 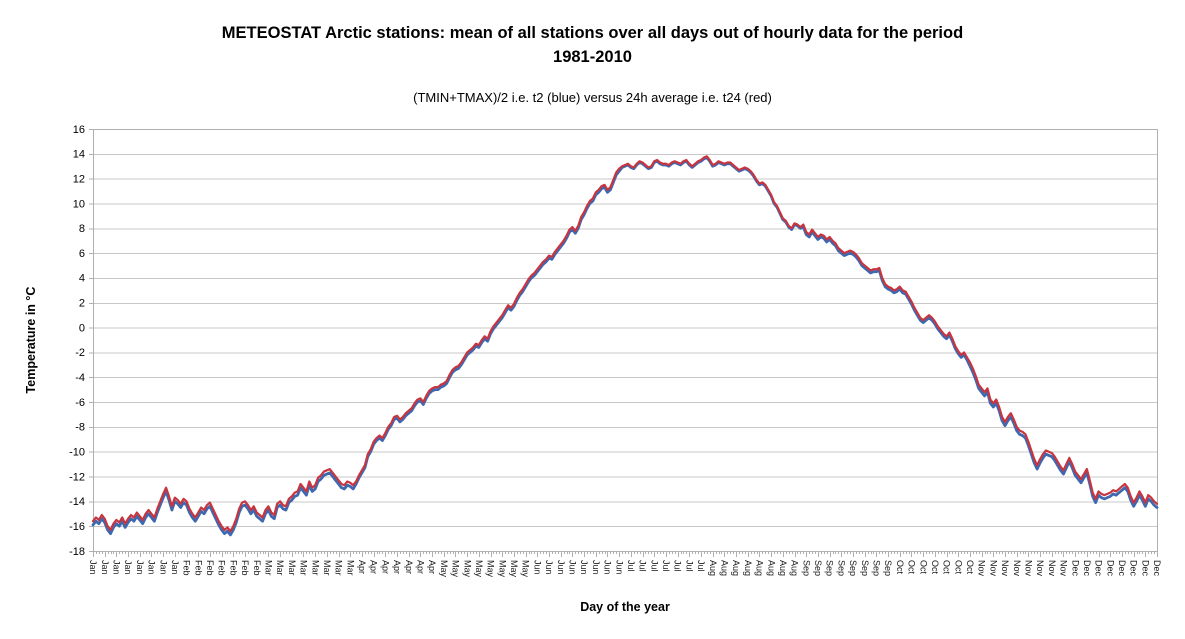 What do you see at coordinates (79, 179) in the screenshot?
I see `y-tick-label: 12` at bounding box center [79, 179].